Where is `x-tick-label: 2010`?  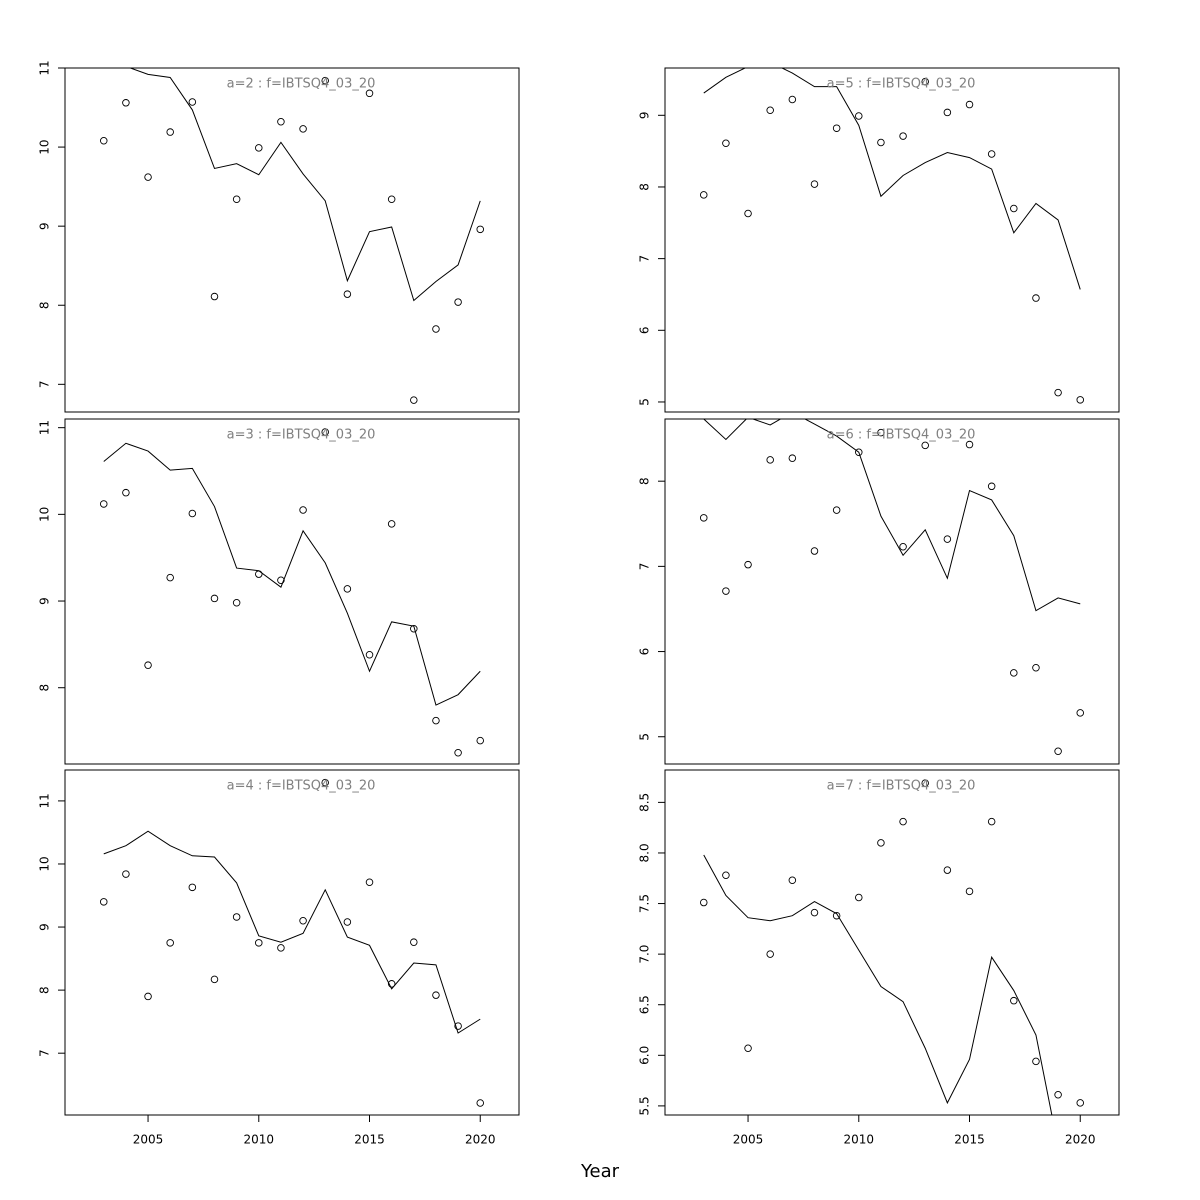
x-tick-label: 2010 is located at coordinates (259, 1140).